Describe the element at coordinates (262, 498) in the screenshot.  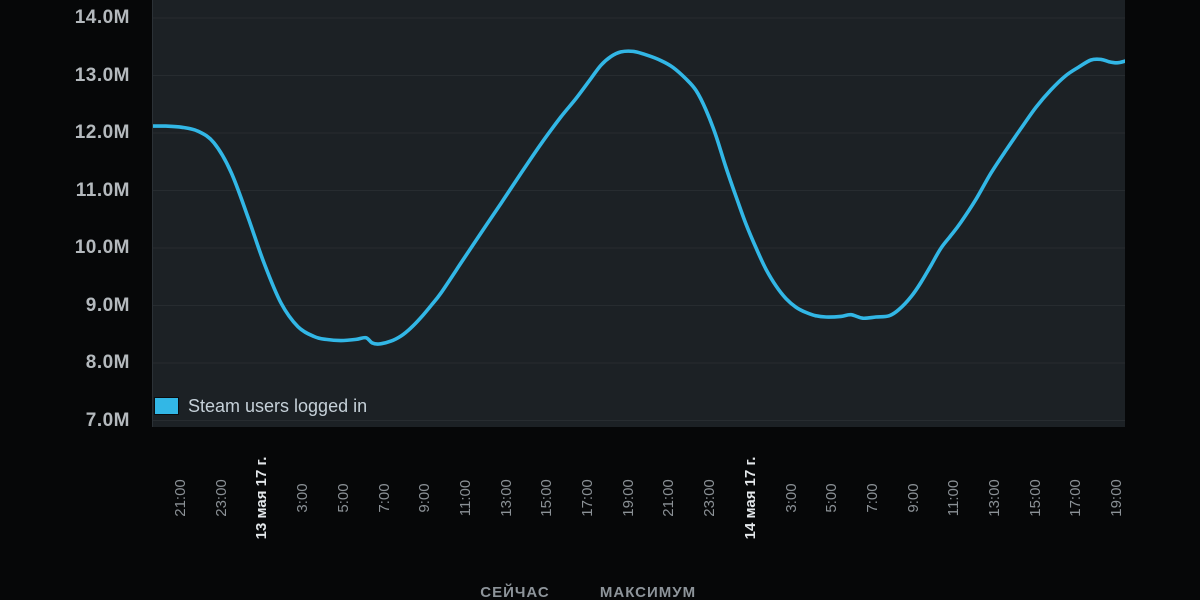
I see `x-axis-date-label: 13 мая 17 г.` at that location.